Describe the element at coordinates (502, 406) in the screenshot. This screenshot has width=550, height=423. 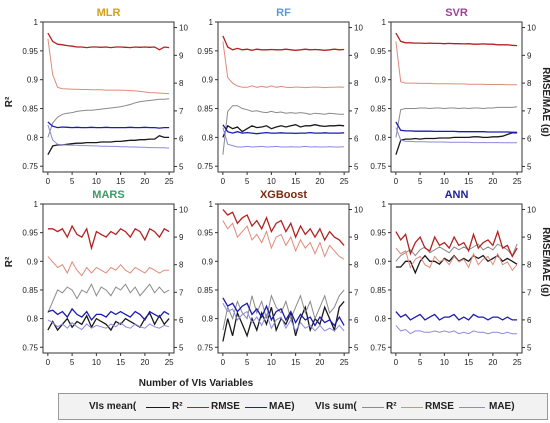
I see `legend-sum-mae-label: MAE)` at that location.